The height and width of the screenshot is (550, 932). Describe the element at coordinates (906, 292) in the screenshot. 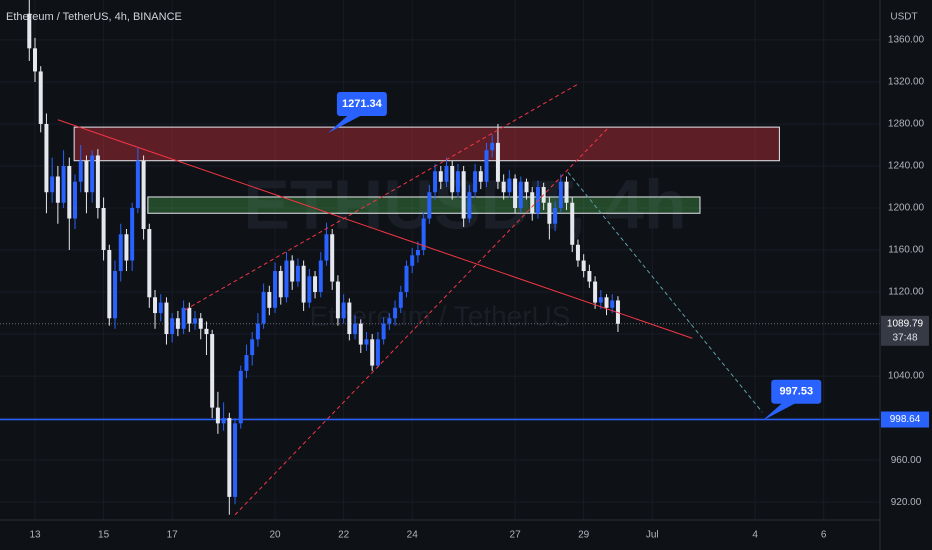

I see `y-tick-label: 1120.00` at that location.